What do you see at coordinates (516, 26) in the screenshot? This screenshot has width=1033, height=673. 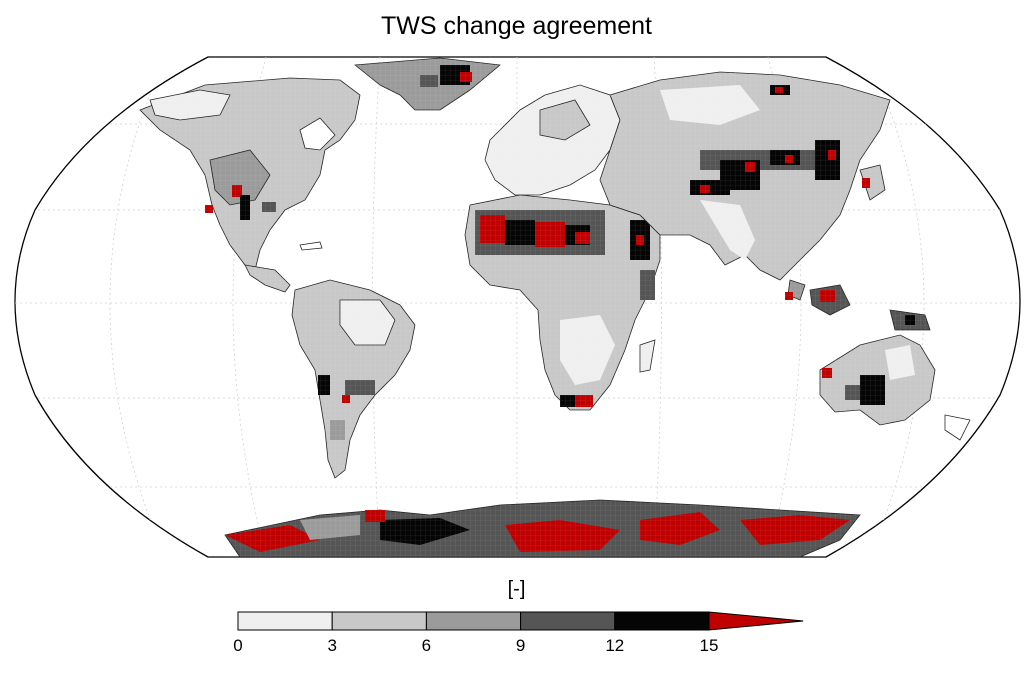 I see `map-title: TWS change agreement` at bounding box center [516, 26].